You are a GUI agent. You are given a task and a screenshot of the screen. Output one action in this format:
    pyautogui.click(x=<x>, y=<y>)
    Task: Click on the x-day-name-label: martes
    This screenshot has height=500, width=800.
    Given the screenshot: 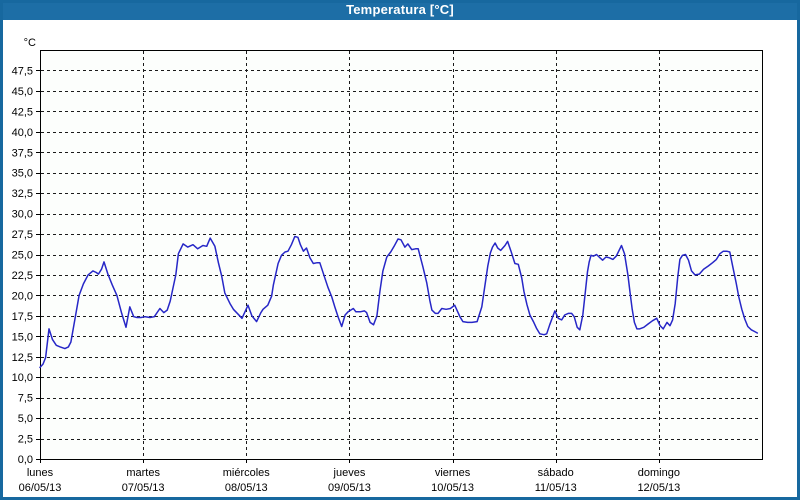 What is the action you would take?
    pyautogui.click(x=143, y=473)
    